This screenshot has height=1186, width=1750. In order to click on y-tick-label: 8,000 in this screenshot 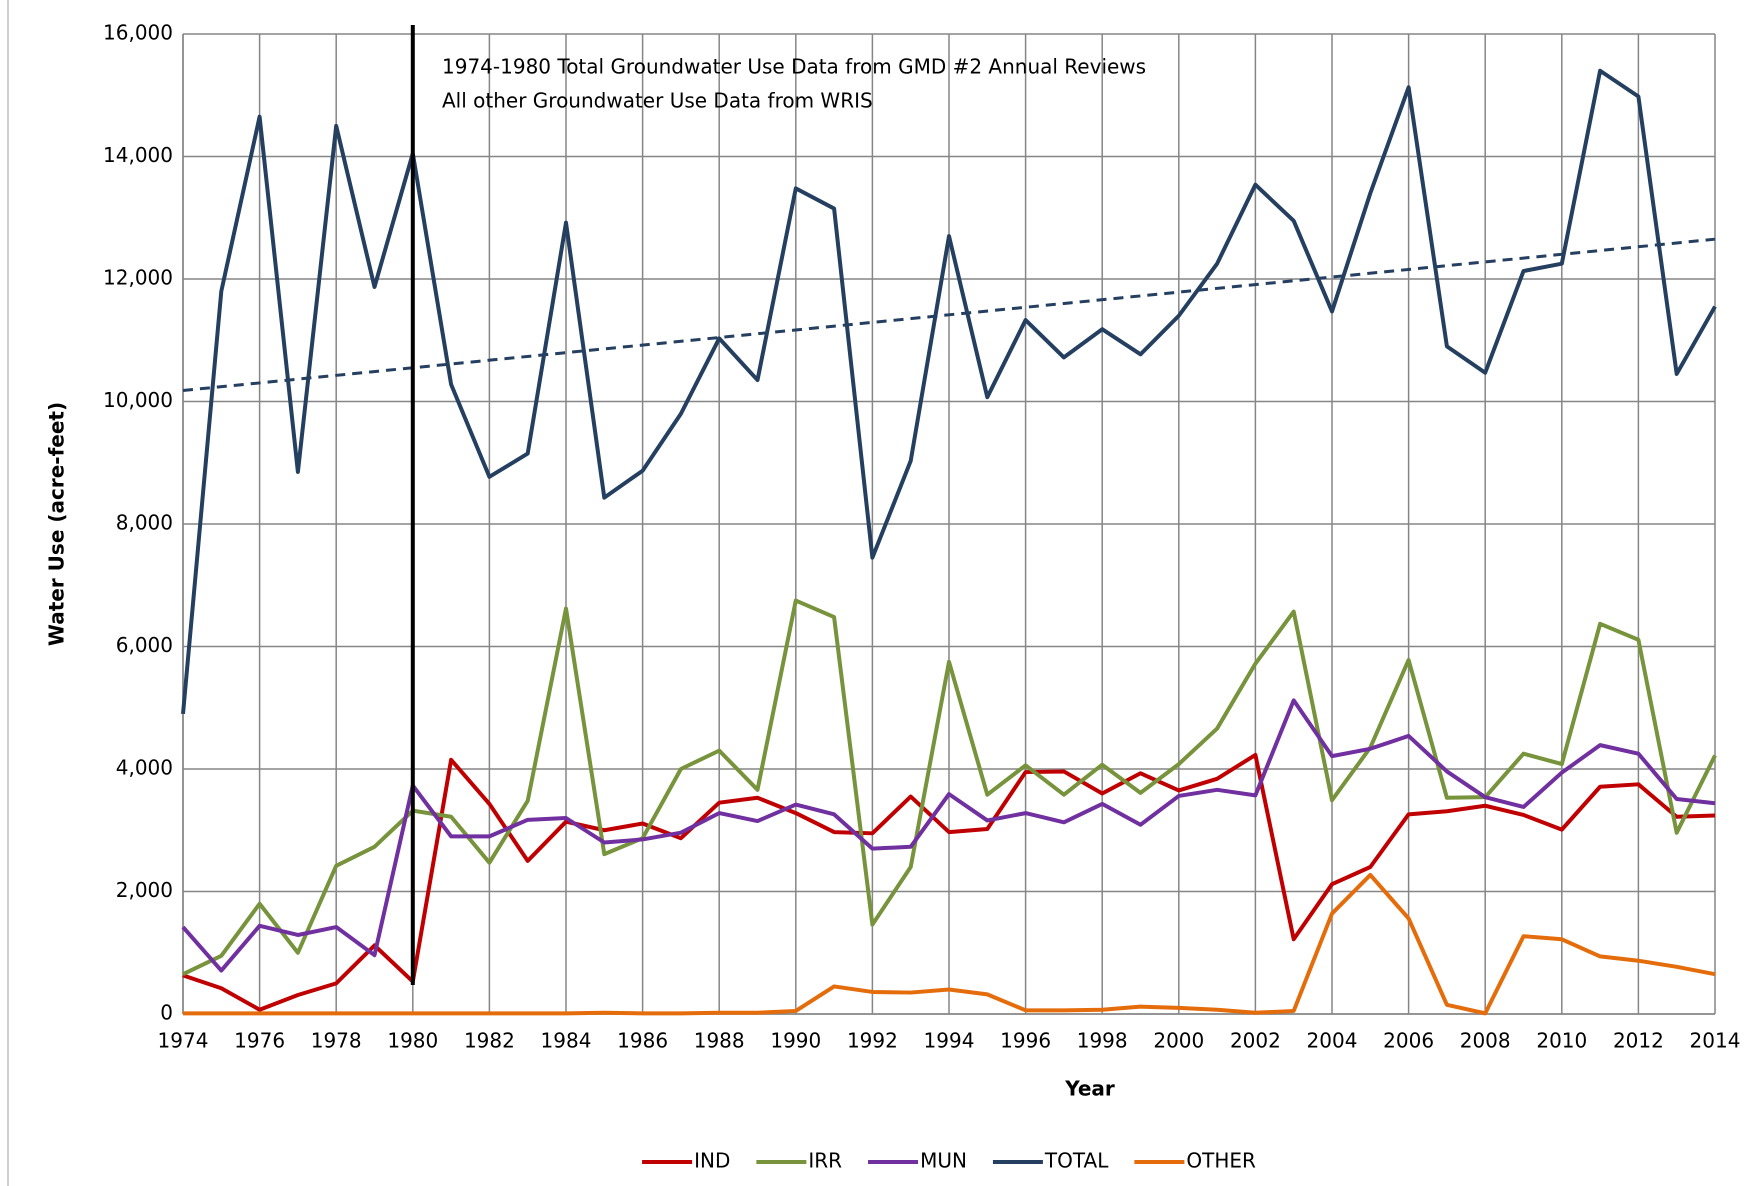, I will do `click(144, 523)`.